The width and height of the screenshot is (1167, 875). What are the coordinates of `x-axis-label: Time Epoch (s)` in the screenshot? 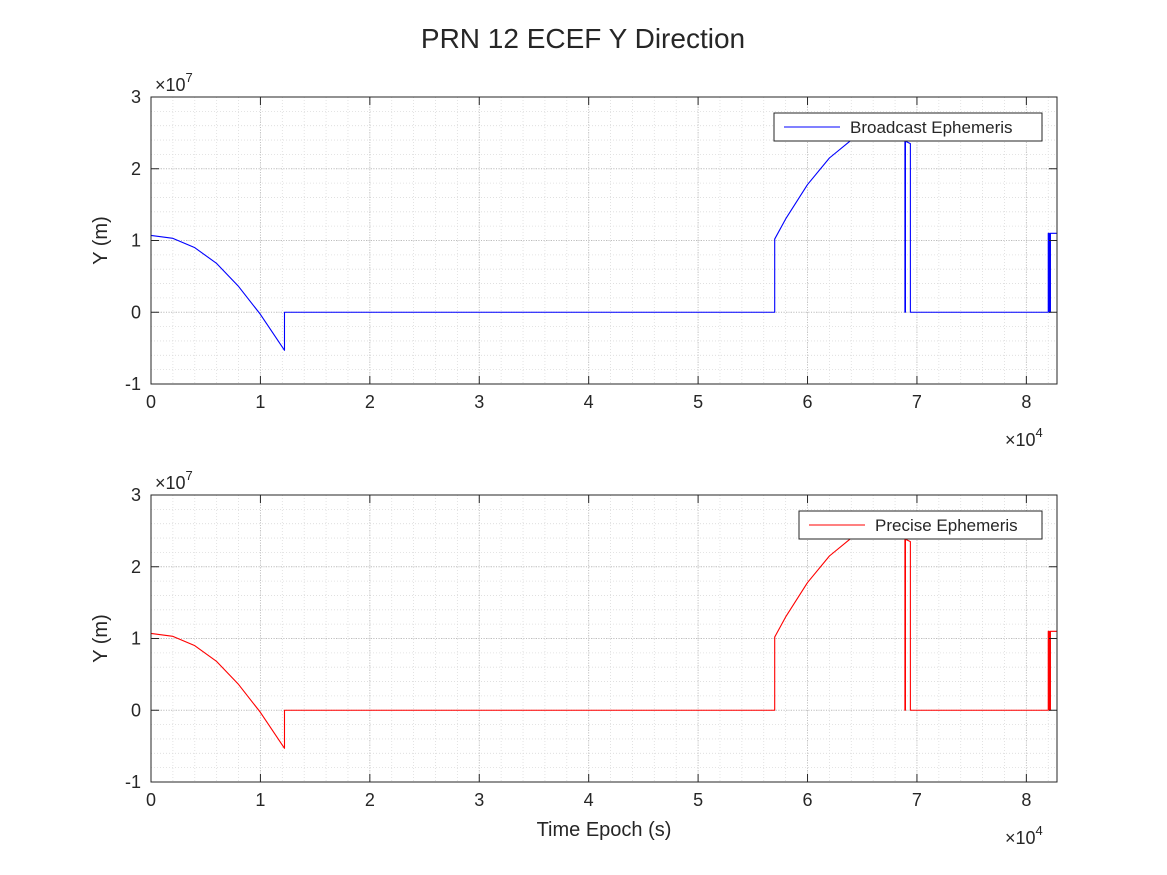 It's located at (604, 830).